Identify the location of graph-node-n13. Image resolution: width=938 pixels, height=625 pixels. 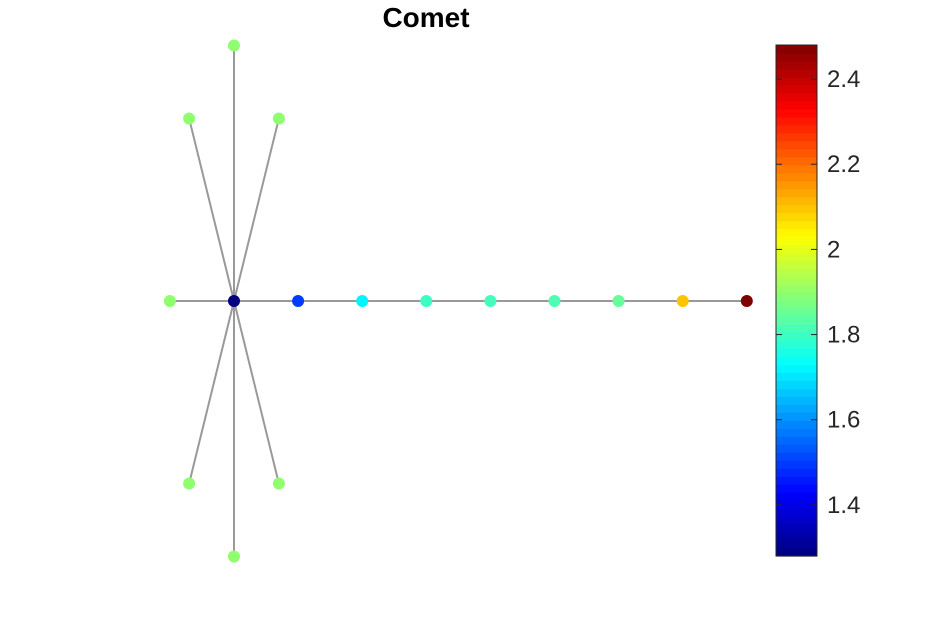
(554, 301).